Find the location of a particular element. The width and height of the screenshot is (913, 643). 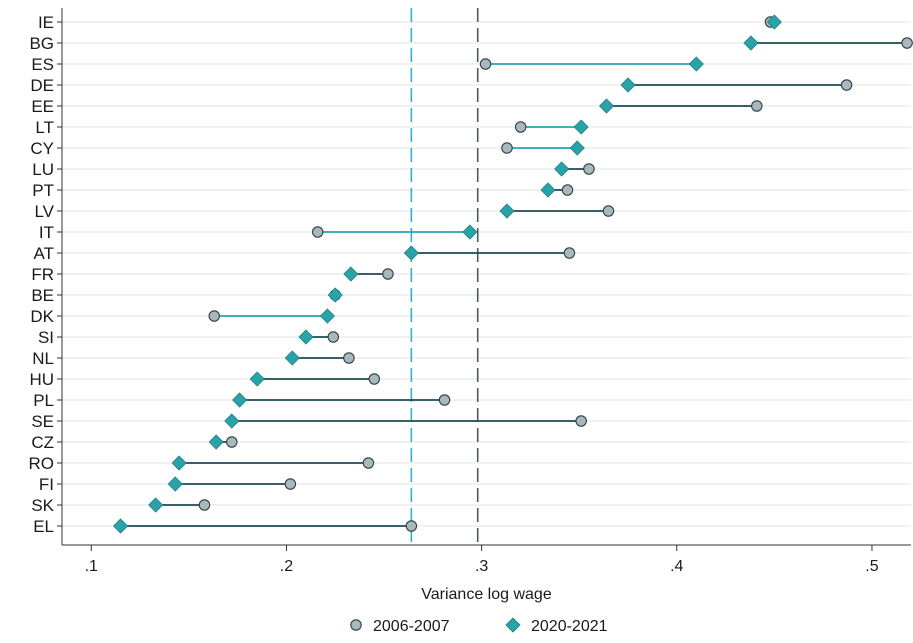

marker-2006-2007-ro is located at coordinates (368, 463).